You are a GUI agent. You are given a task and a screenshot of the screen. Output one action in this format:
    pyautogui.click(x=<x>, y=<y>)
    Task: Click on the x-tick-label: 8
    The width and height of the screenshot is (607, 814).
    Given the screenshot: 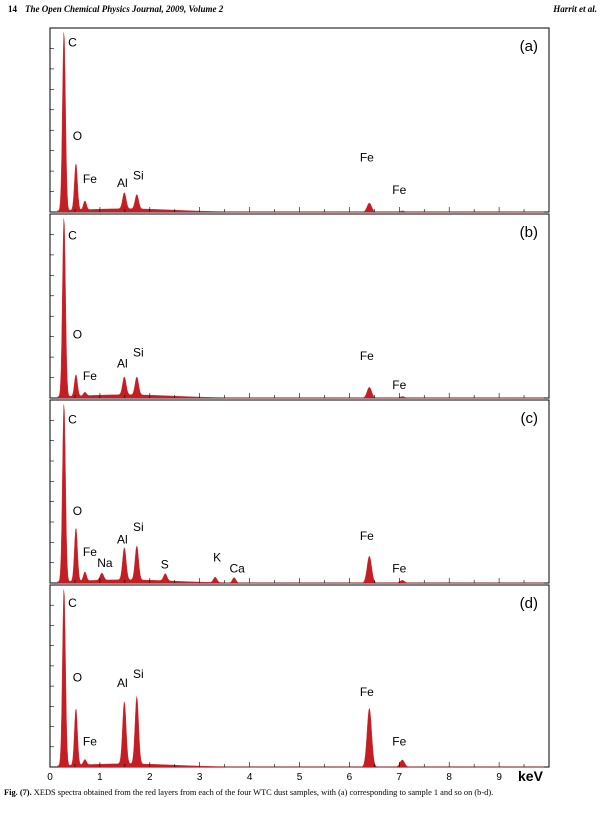 What is the action you would take?
    pyautogui.click(x=449, y=777)
    